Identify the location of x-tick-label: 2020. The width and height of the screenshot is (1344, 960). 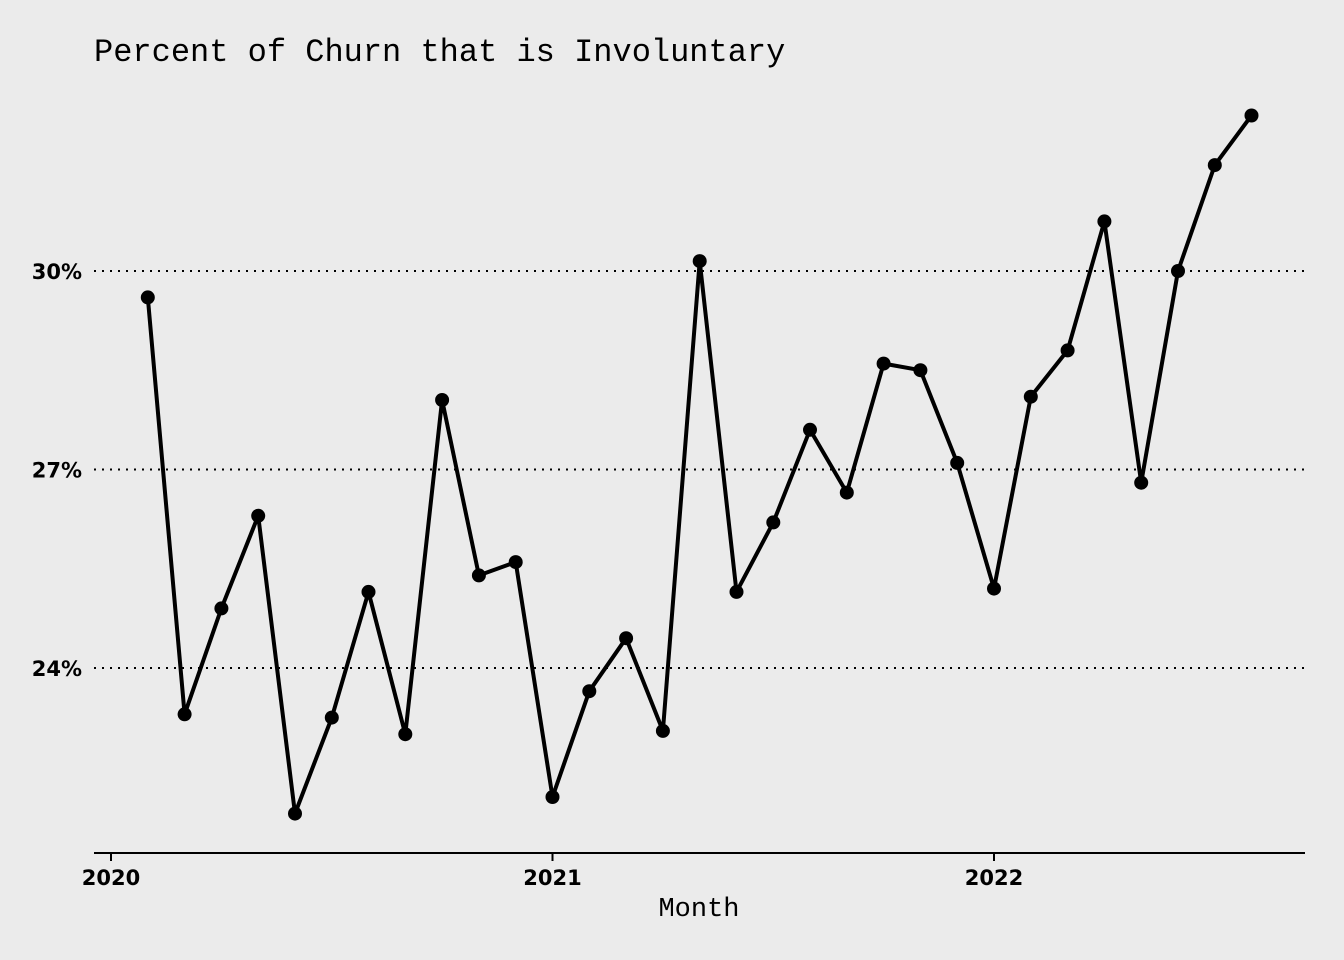
(111, 878).